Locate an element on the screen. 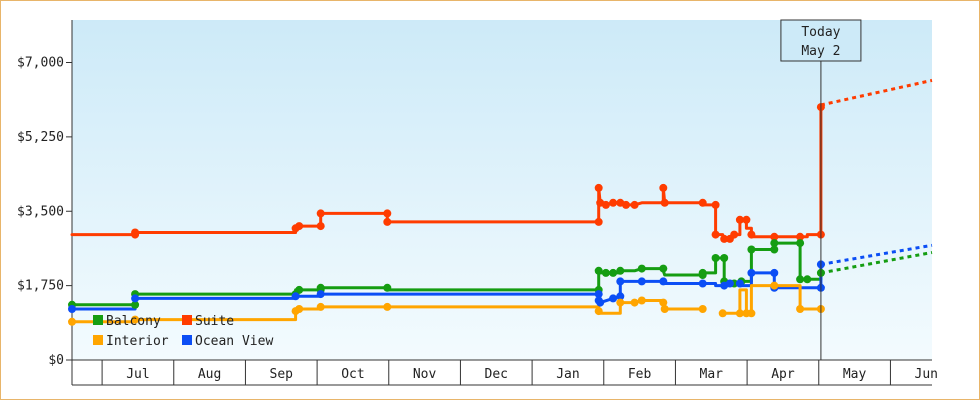 Image resolution: width=980 pixels, height=400 pixels. x-axis: Jul Aug Sep Oct Nov Dec Jan Feb Mar Apr May Jun is located at coordinates (504, 372).